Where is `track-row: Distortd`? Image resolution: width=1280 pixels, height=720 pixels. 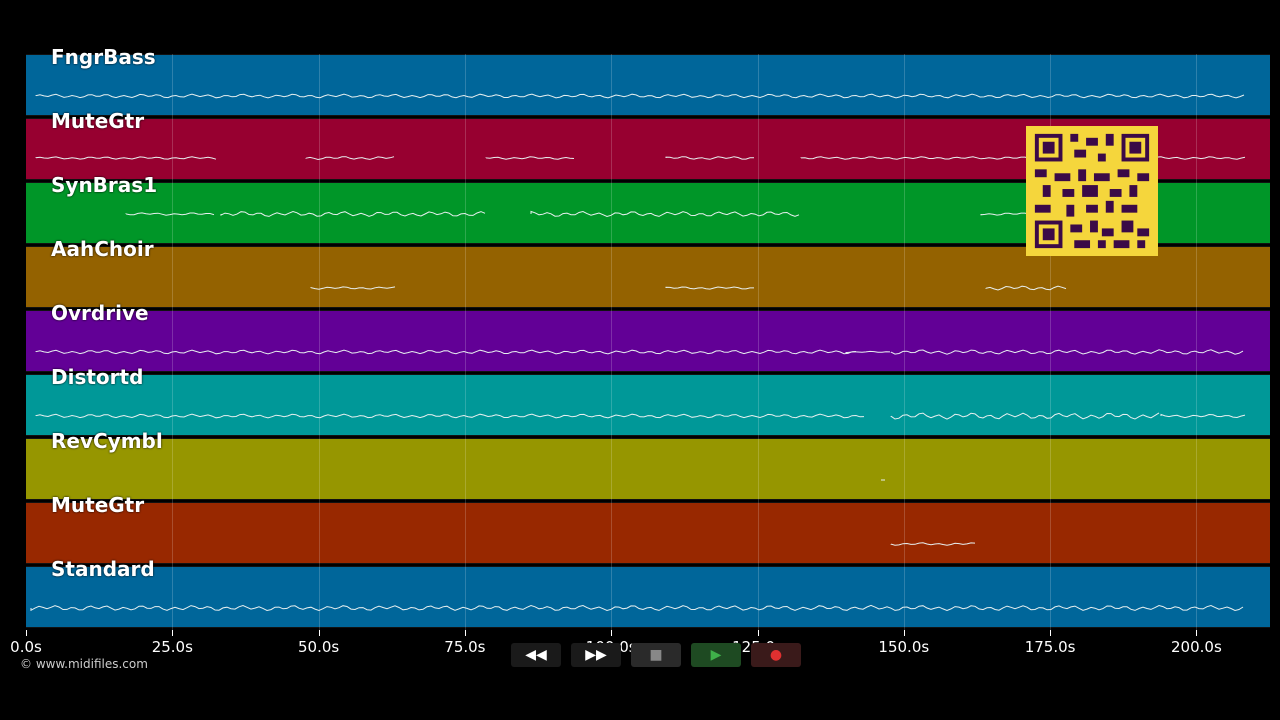 track-row: Distortd is located at coordinates (648, 400).